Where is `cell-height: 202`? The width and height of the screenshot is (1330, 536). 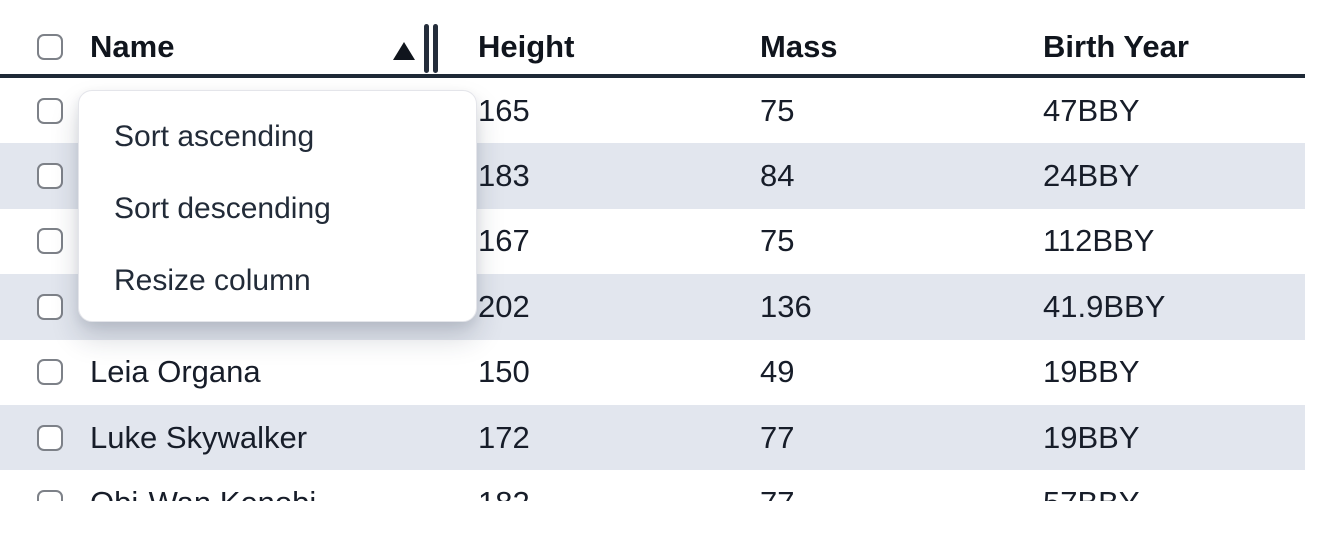 cell-height: 202 is located at coordinates (504, 306).